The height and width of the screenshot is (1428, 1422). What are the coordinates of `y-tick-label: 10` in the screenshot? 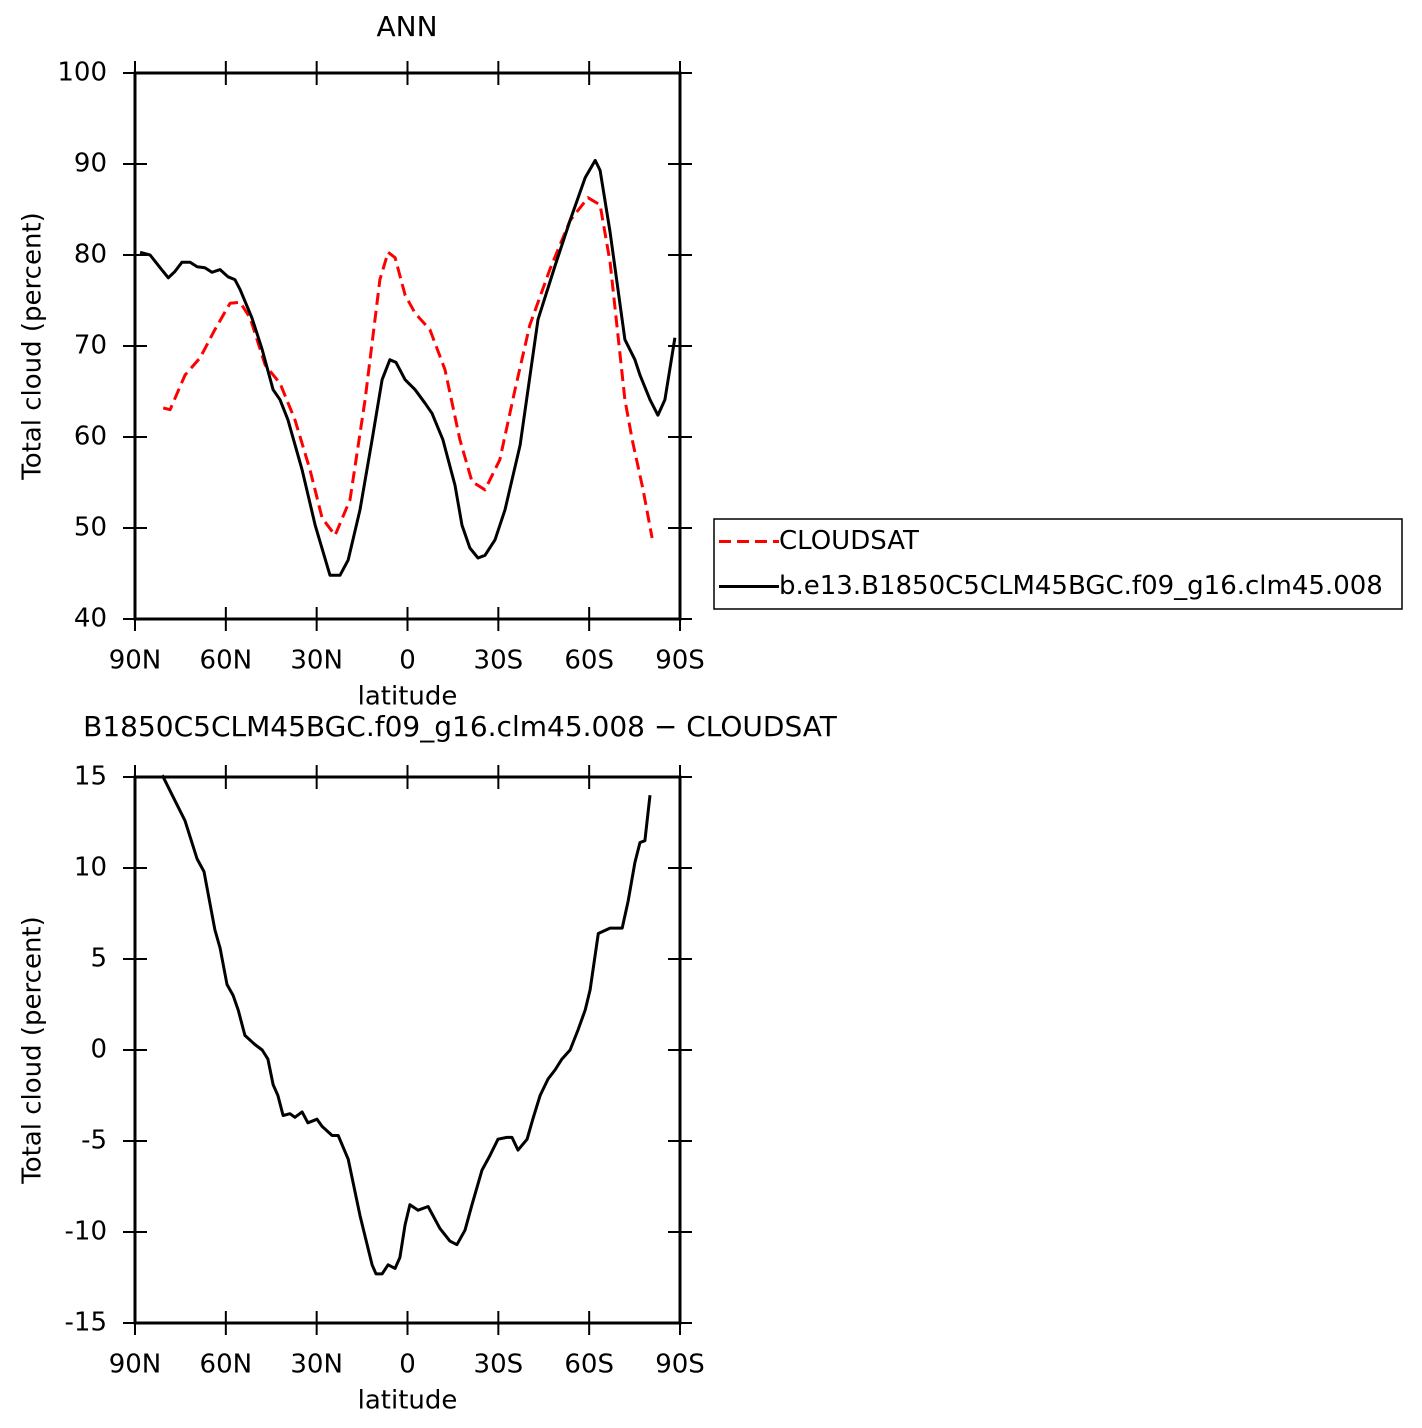 It's located at (90, 868).